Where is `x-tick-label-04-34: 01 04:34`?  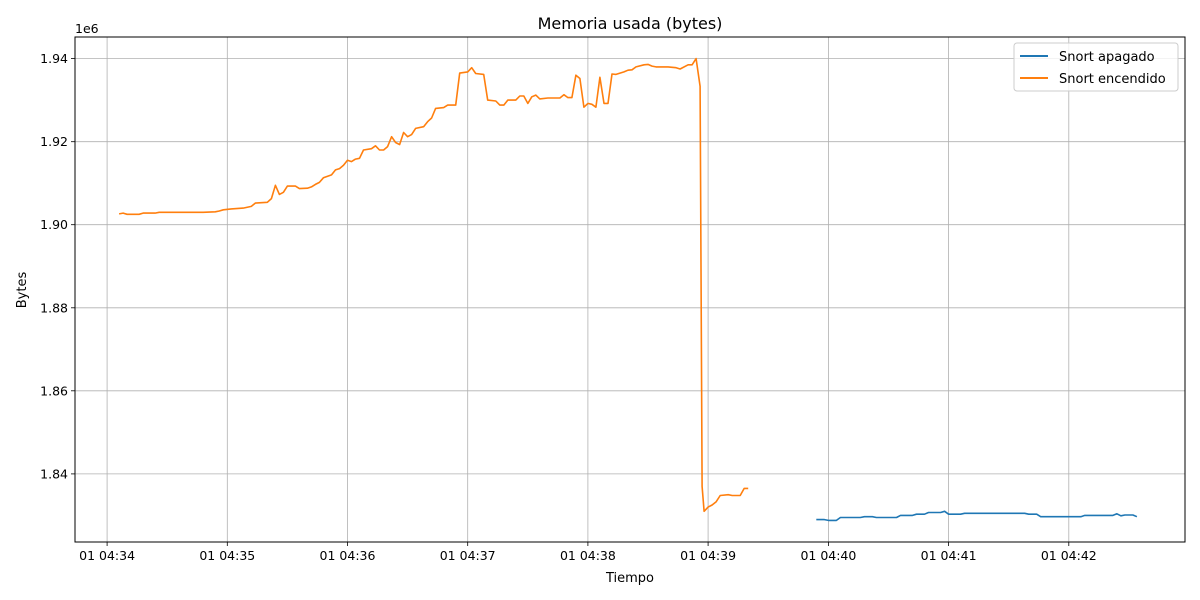
x-tick-label-04-34: 01 04:34 is located at coordinates (107, 555).